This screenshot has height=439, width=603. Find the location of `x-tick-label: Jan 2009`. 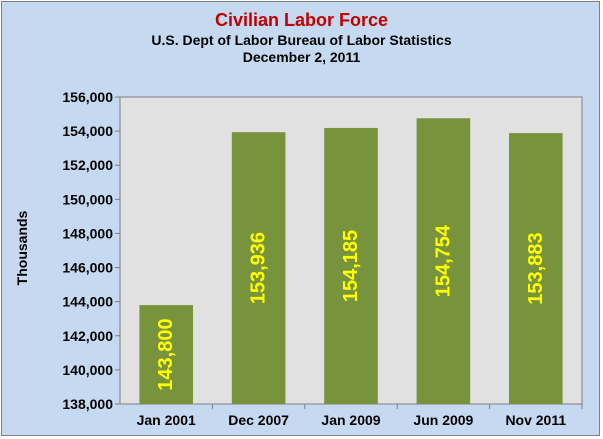

x-tick-label: Jan 2009 is located at coordinates (350, 420).